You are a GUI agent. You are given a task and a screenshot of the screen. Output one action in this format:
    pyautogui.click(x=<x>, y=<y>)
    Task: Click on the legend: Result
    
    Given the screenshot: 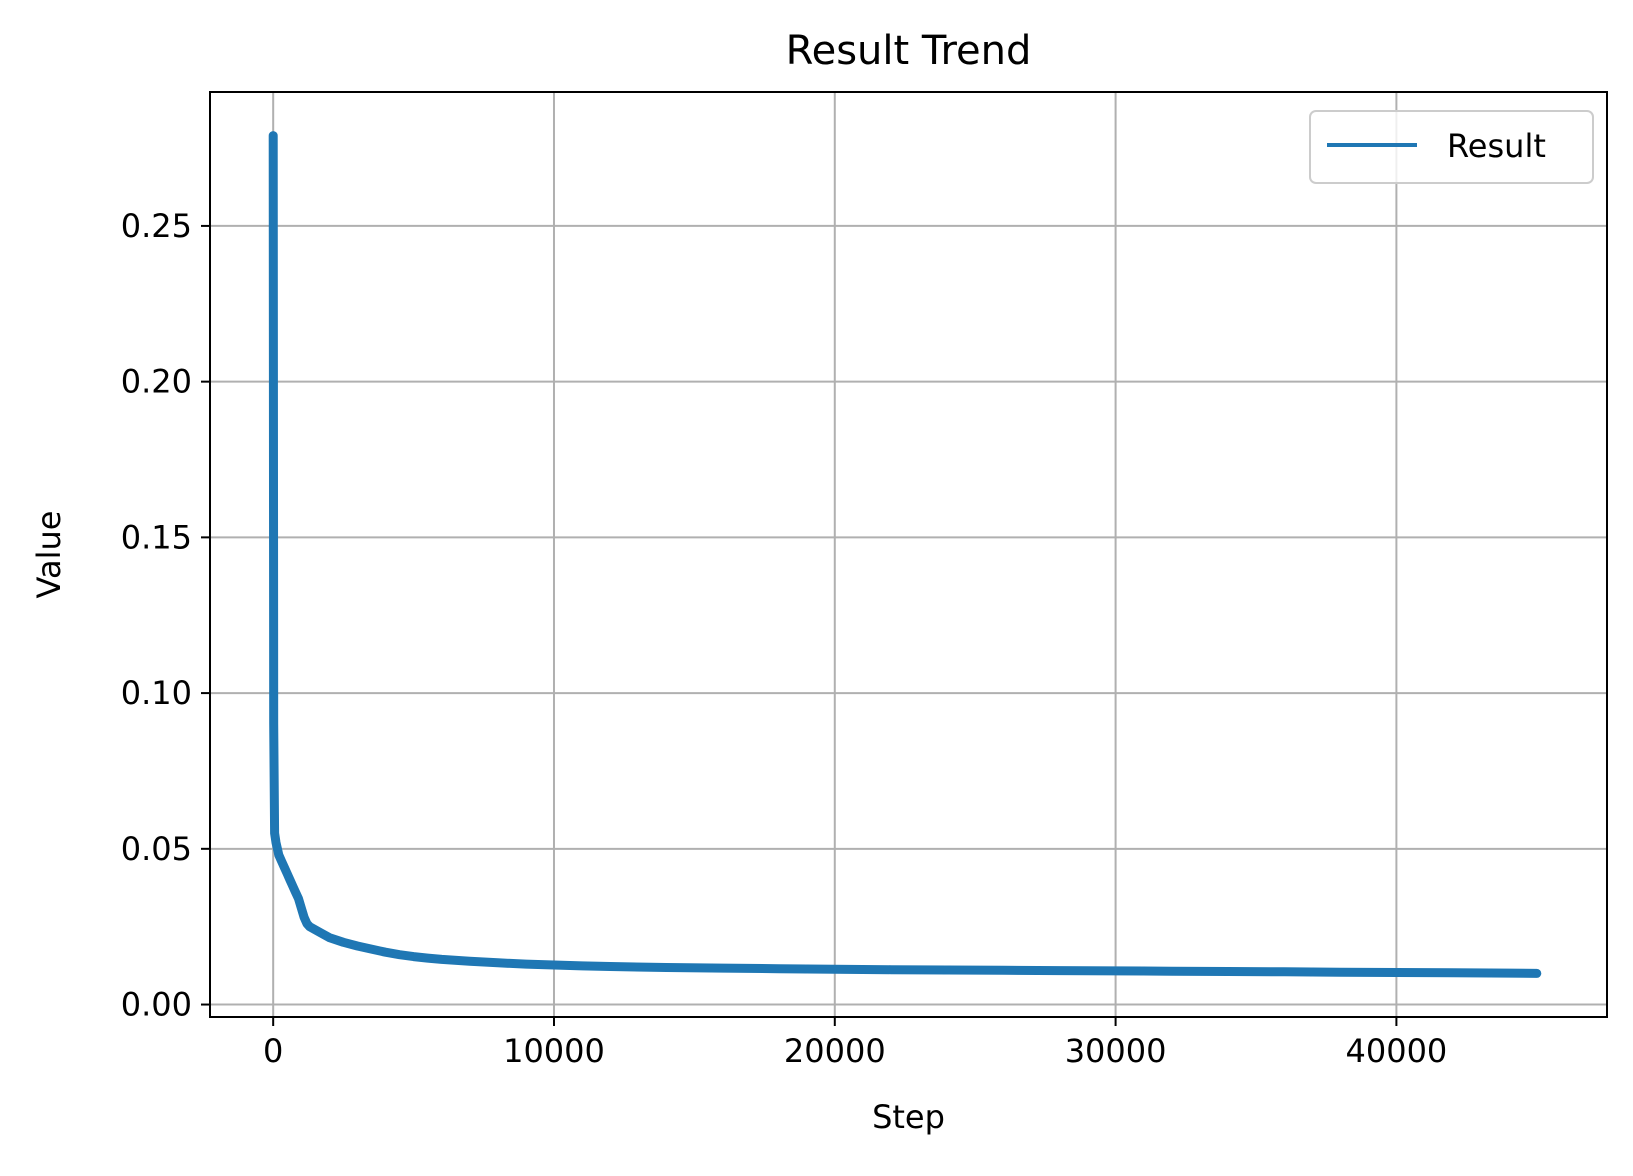 What is the action you would take?
    pyautogui.click(x=1451, y=147)
    